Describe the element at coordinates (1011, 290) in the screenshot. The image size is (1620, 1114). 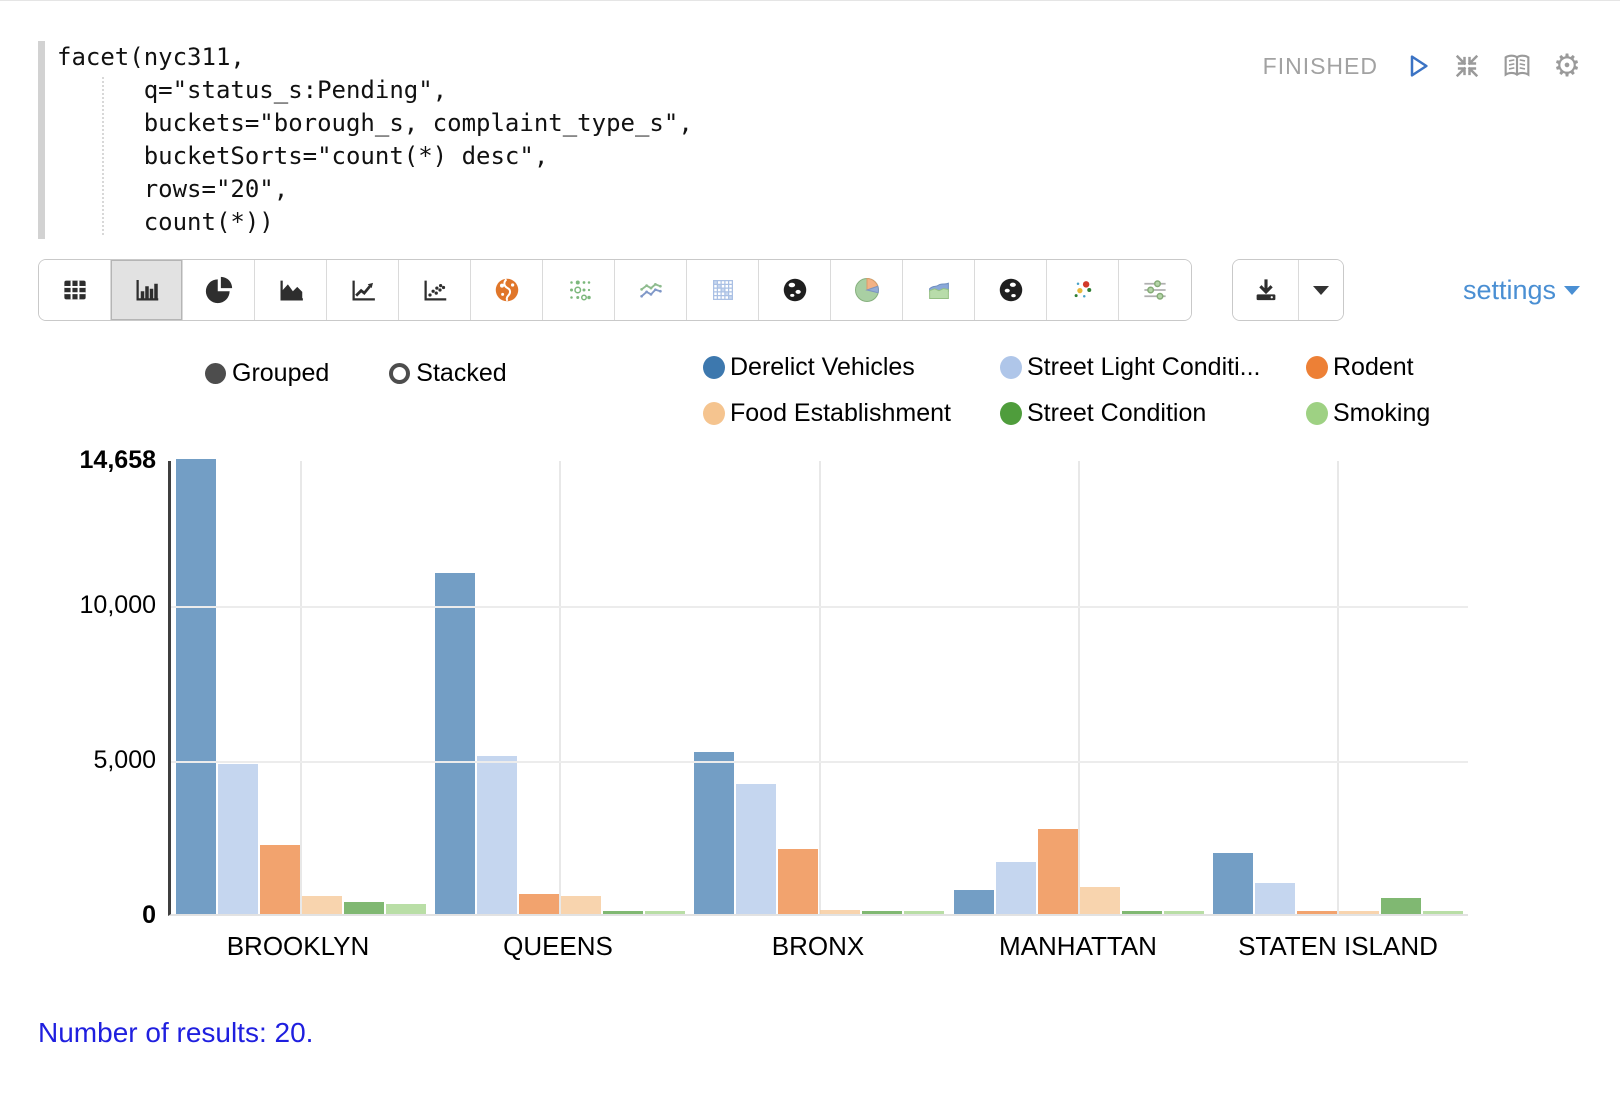
I see `chart-type-globe2-button` at that location.